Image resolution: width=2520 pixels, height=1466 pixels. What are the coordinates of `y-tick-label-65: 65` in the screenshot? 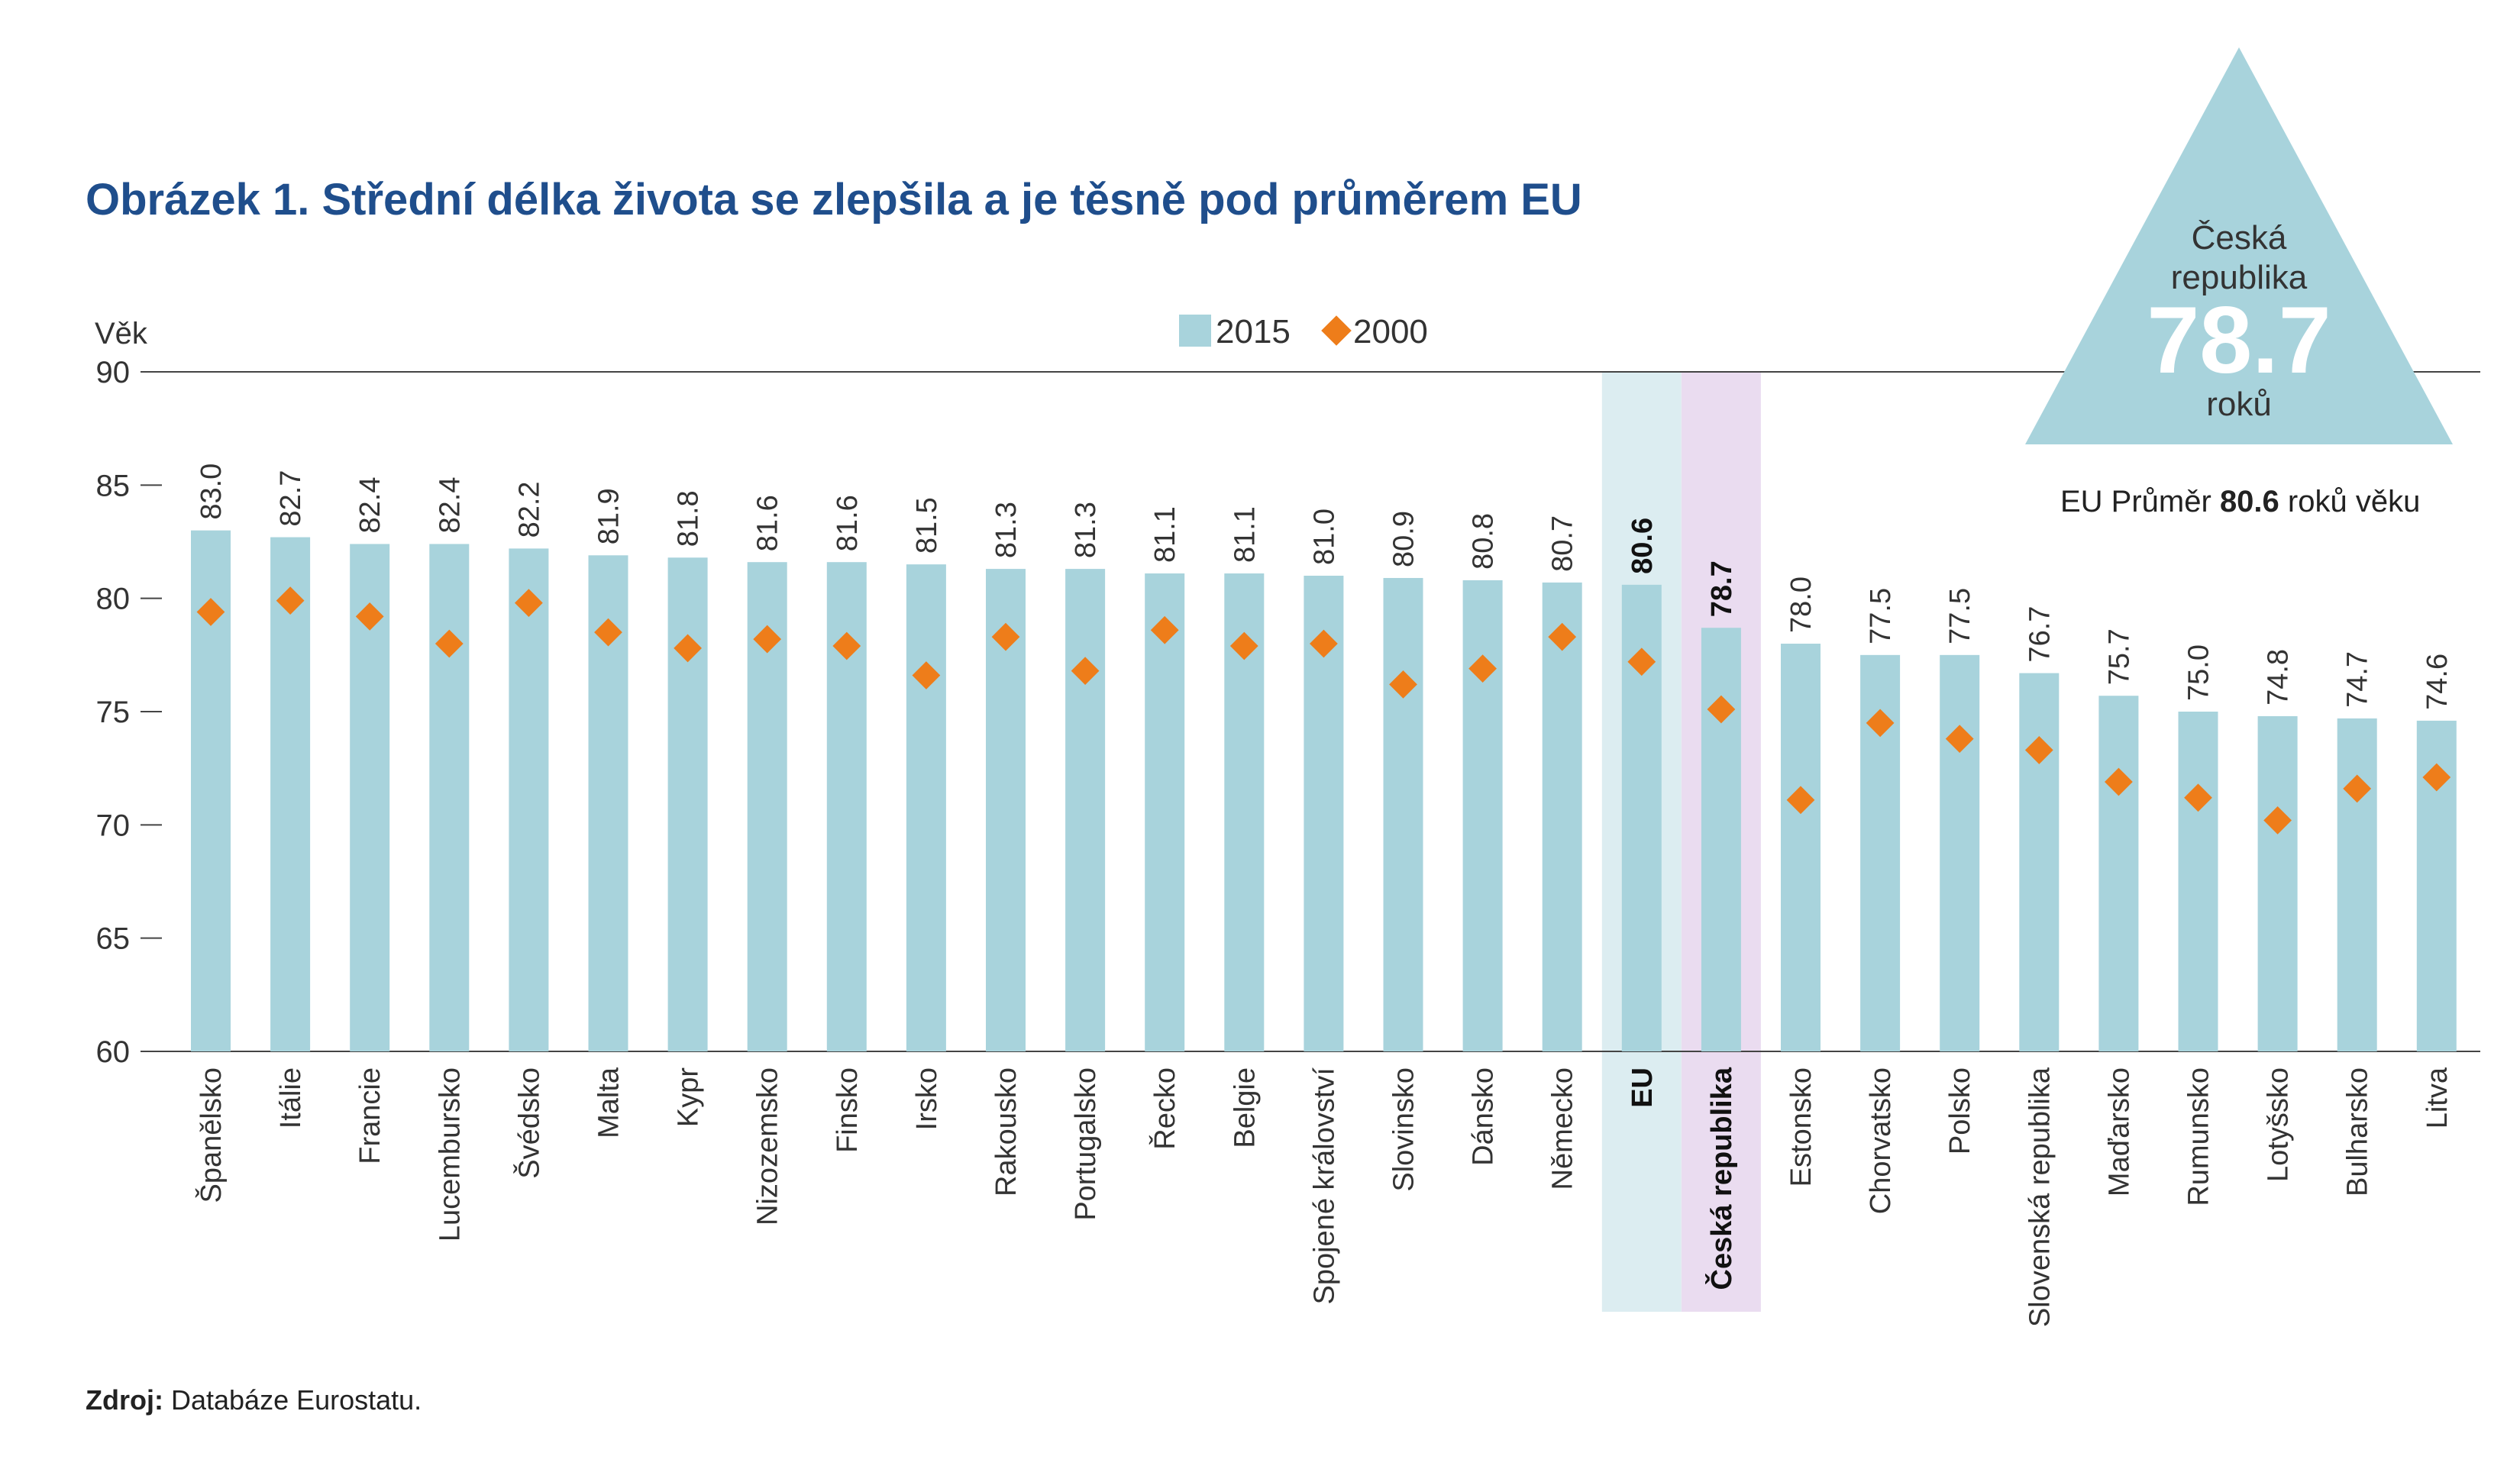 It's located at (113, 939).